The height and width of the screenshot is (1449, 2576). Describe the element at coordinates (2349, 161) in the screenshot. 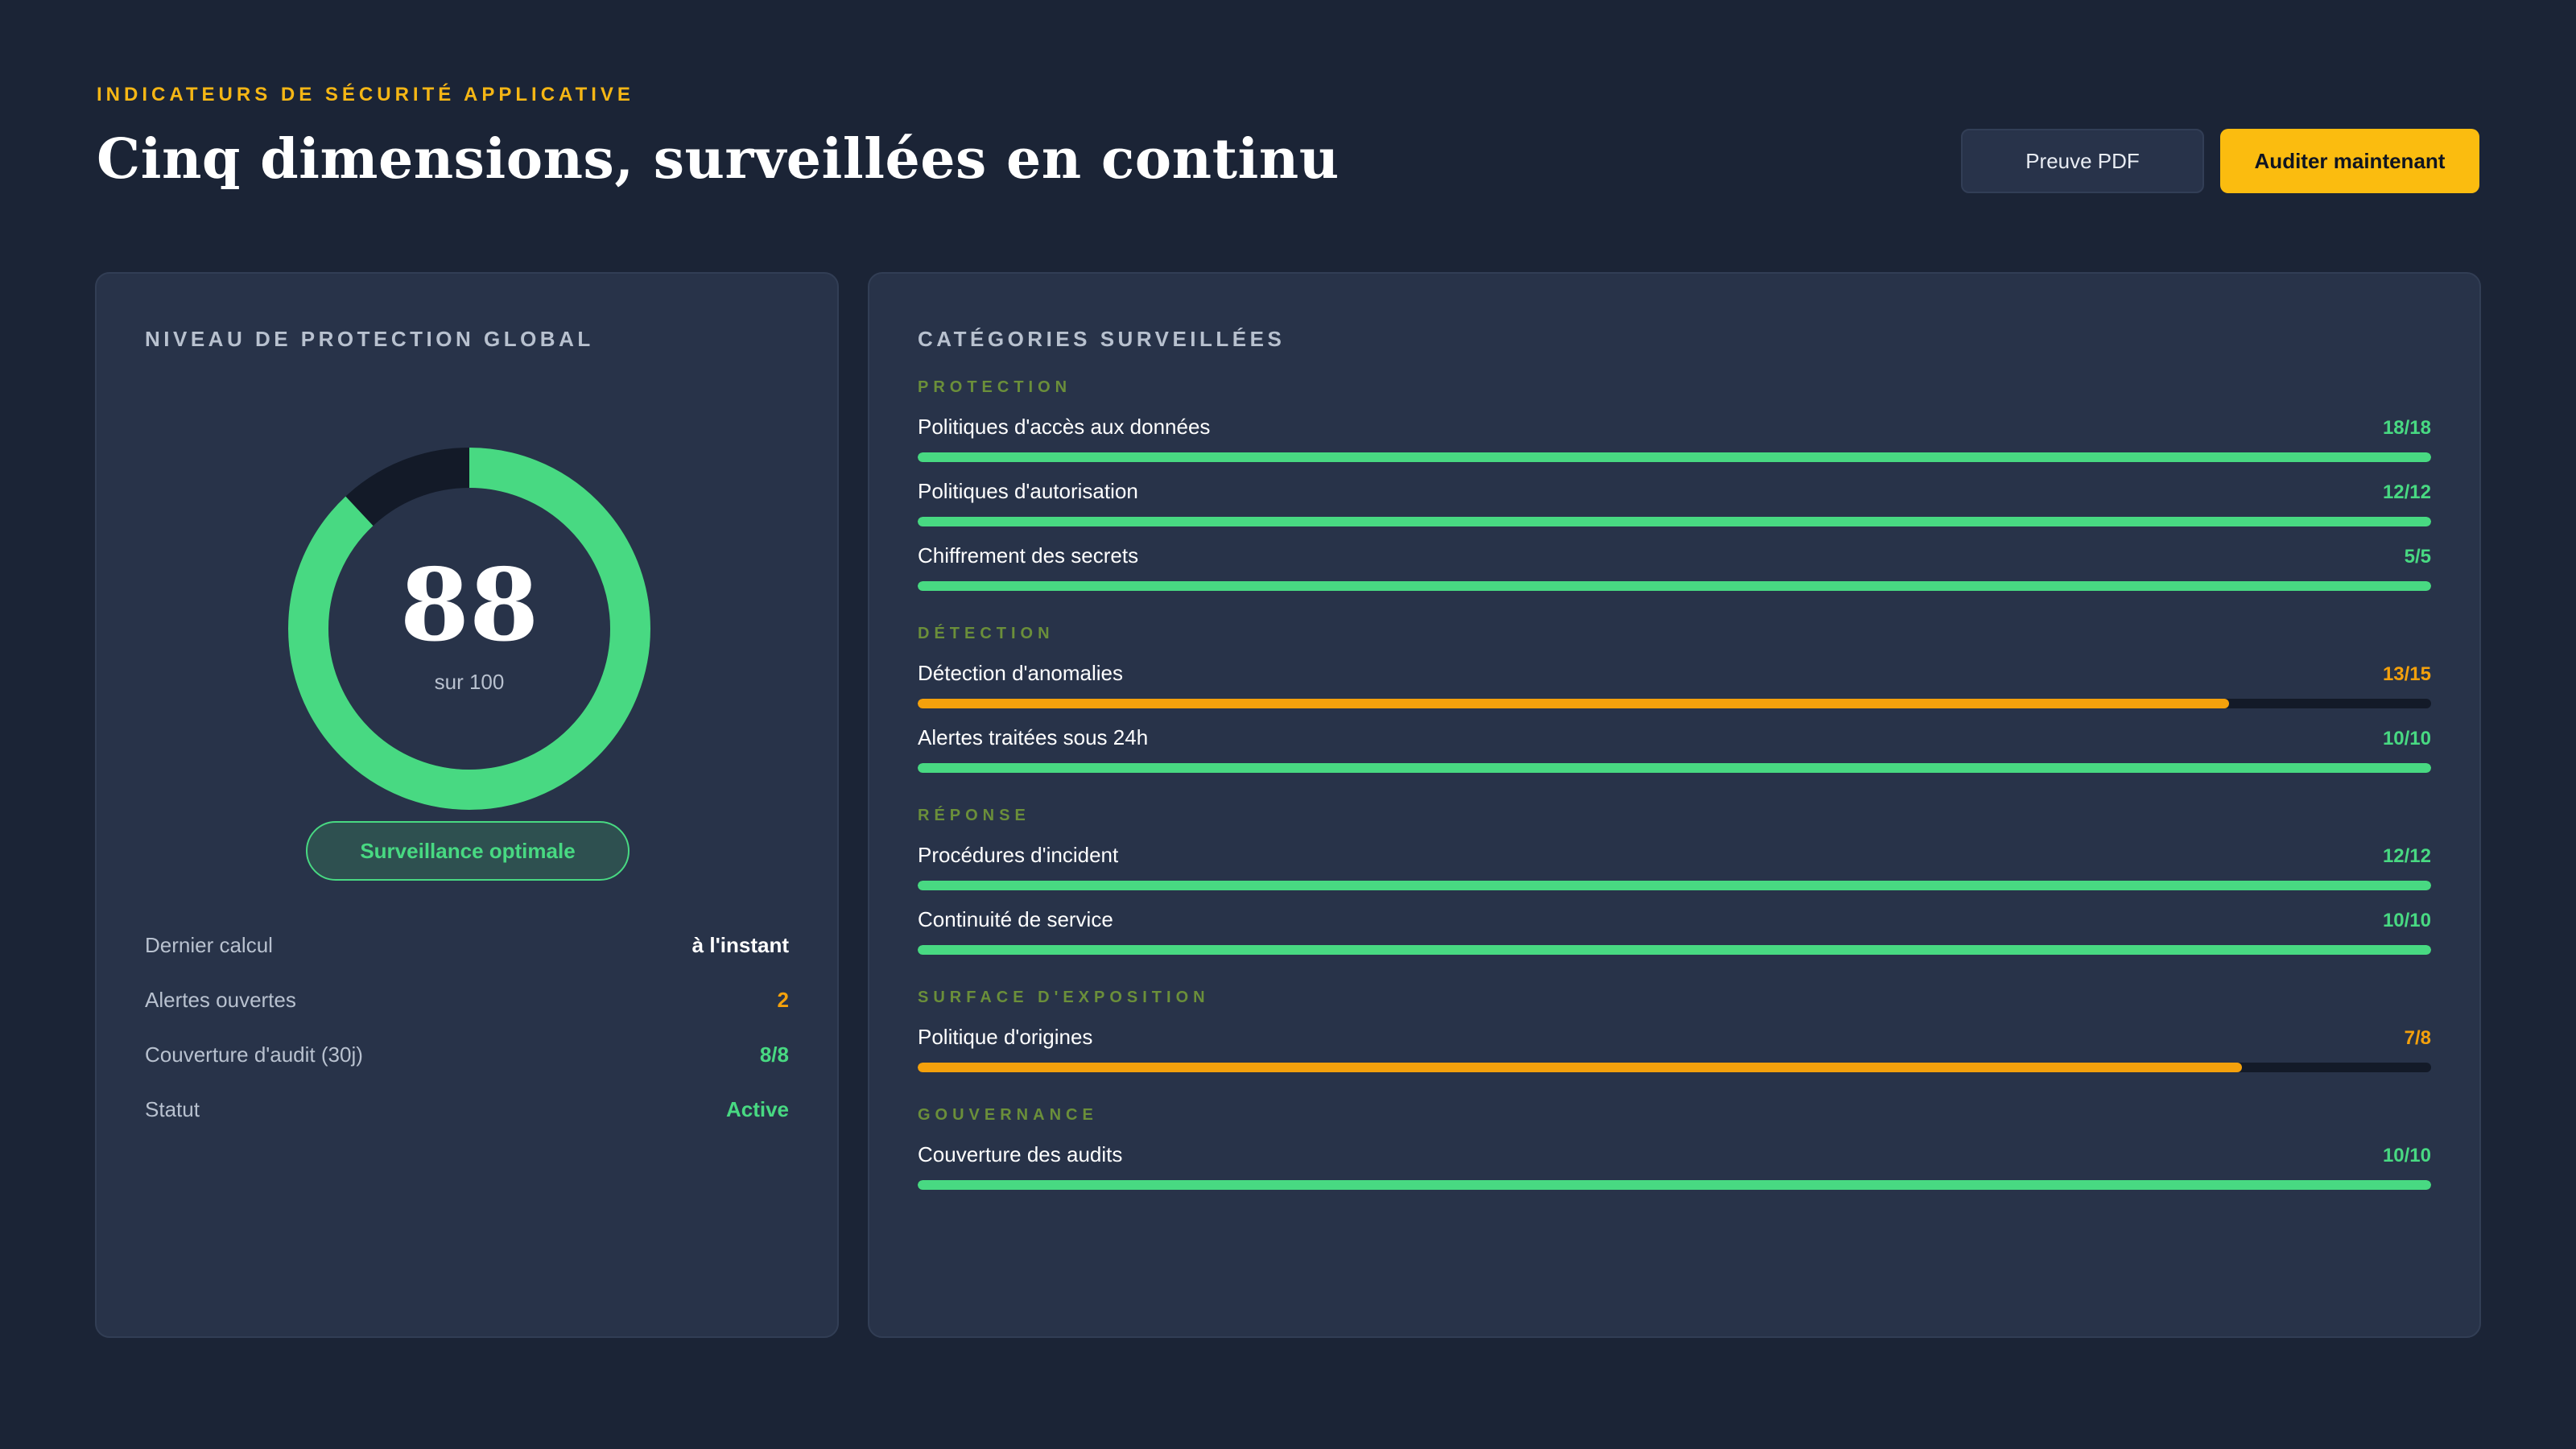

I see `audit-now-button: Auditer maintenant` at that location.